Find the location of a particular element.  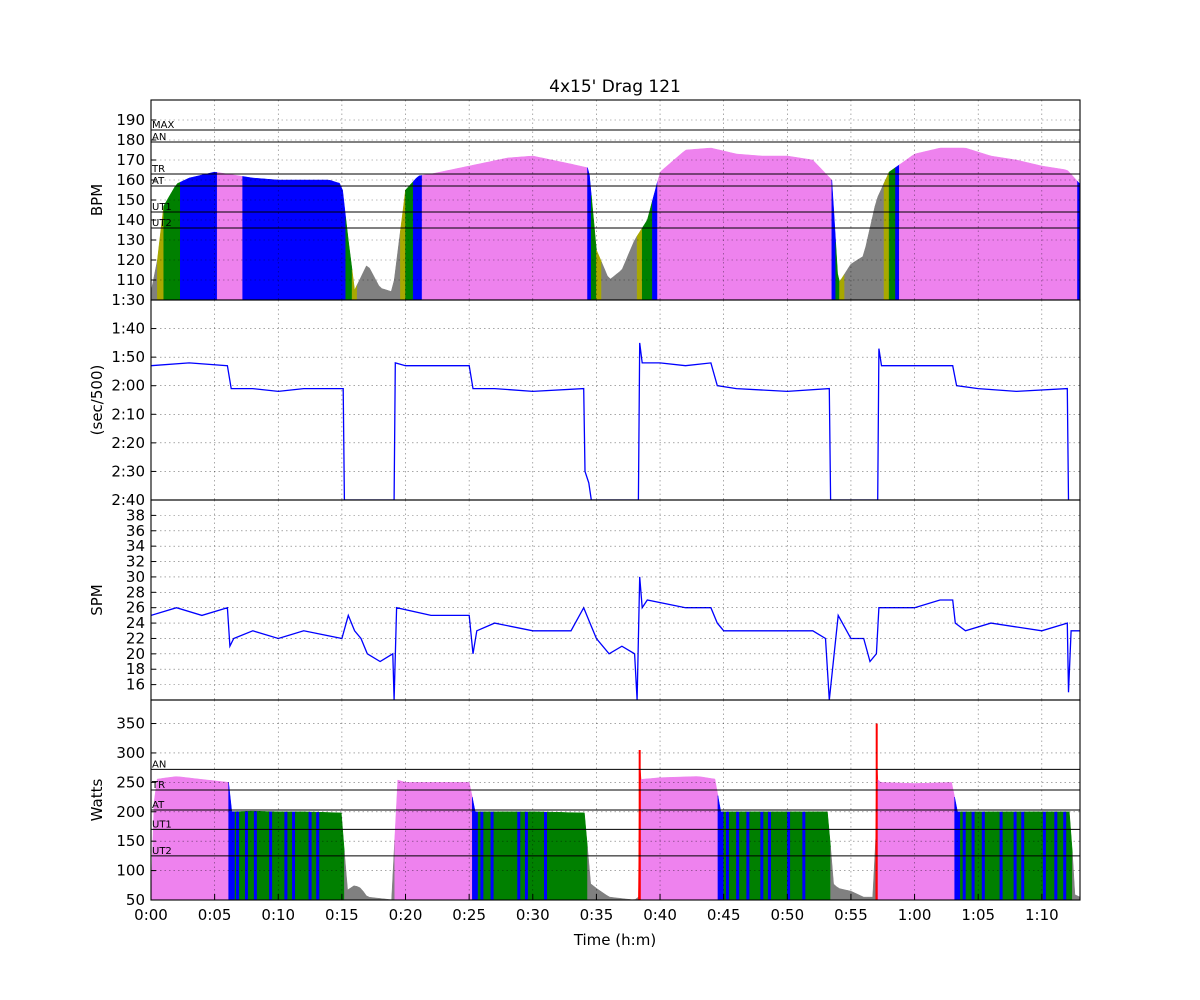

hr-zone-label-4: UT1 is located at coordinates (162, 207).